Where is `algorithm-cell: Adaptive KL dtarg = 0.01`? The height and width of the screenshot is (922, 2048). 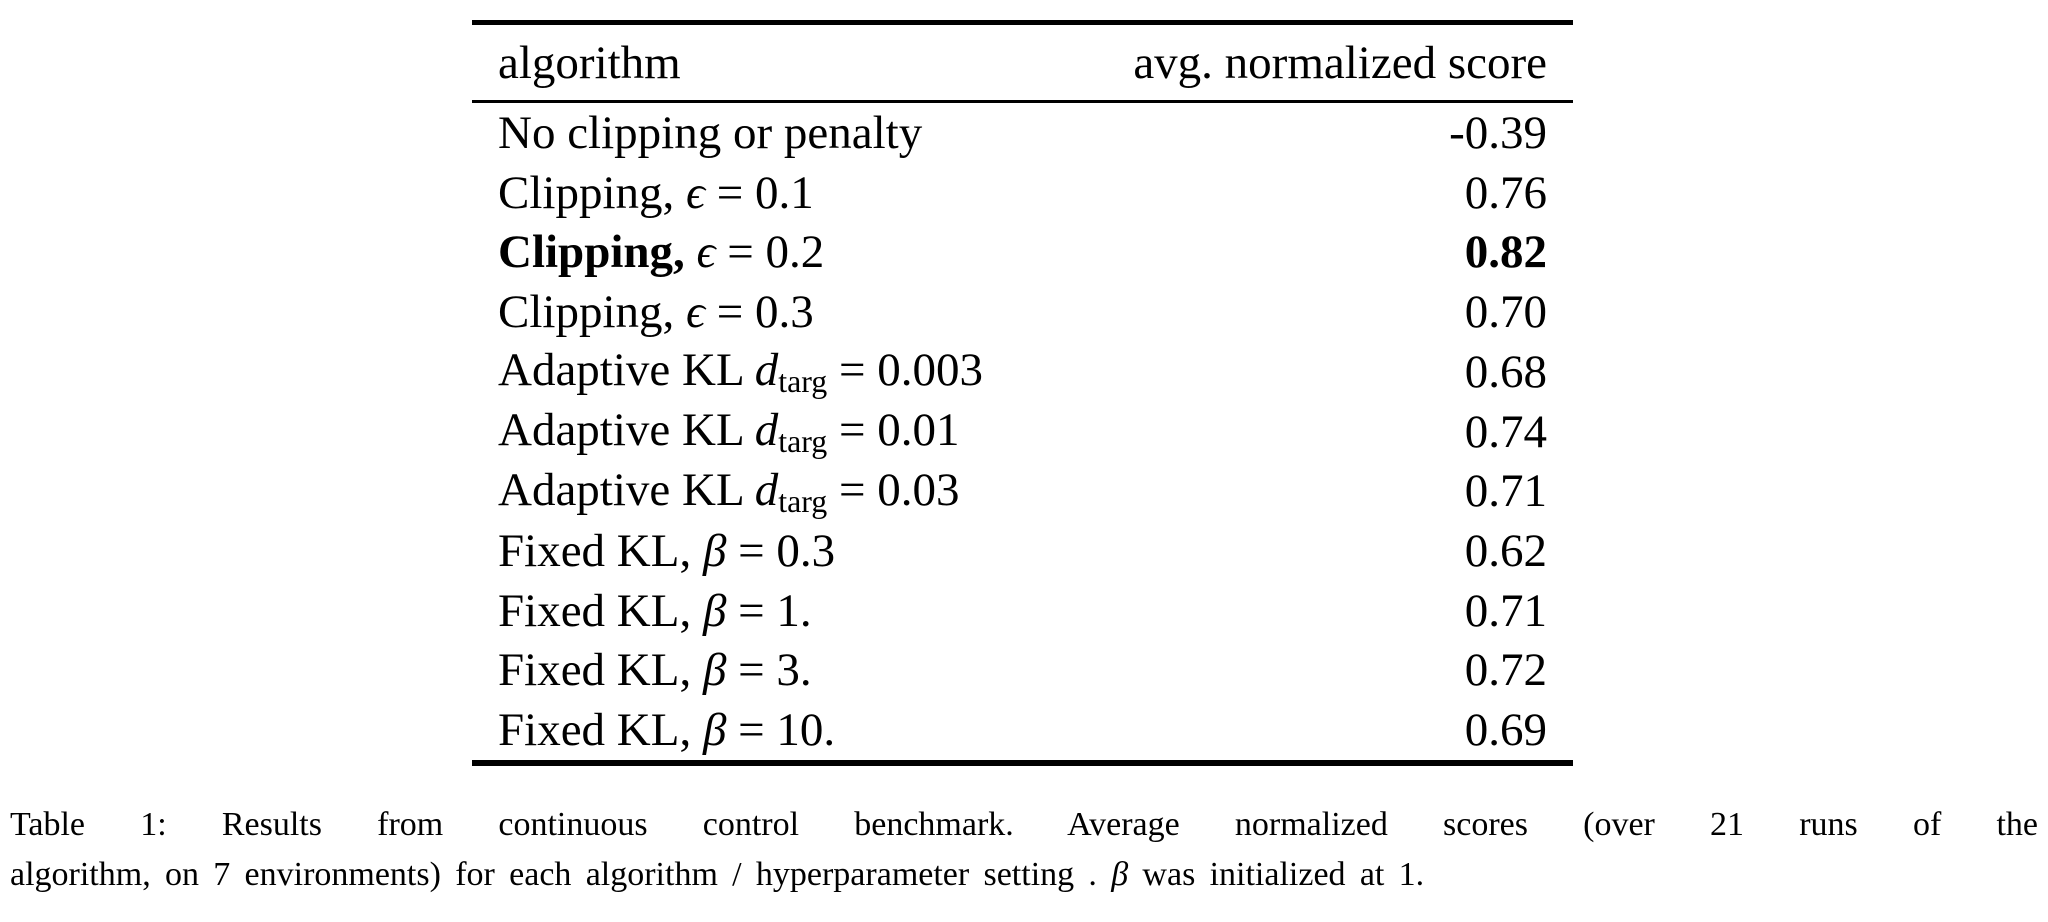 algorithm-cell: Adaptive KL dtarg = 0.01 is located at coordinates (729, 431).